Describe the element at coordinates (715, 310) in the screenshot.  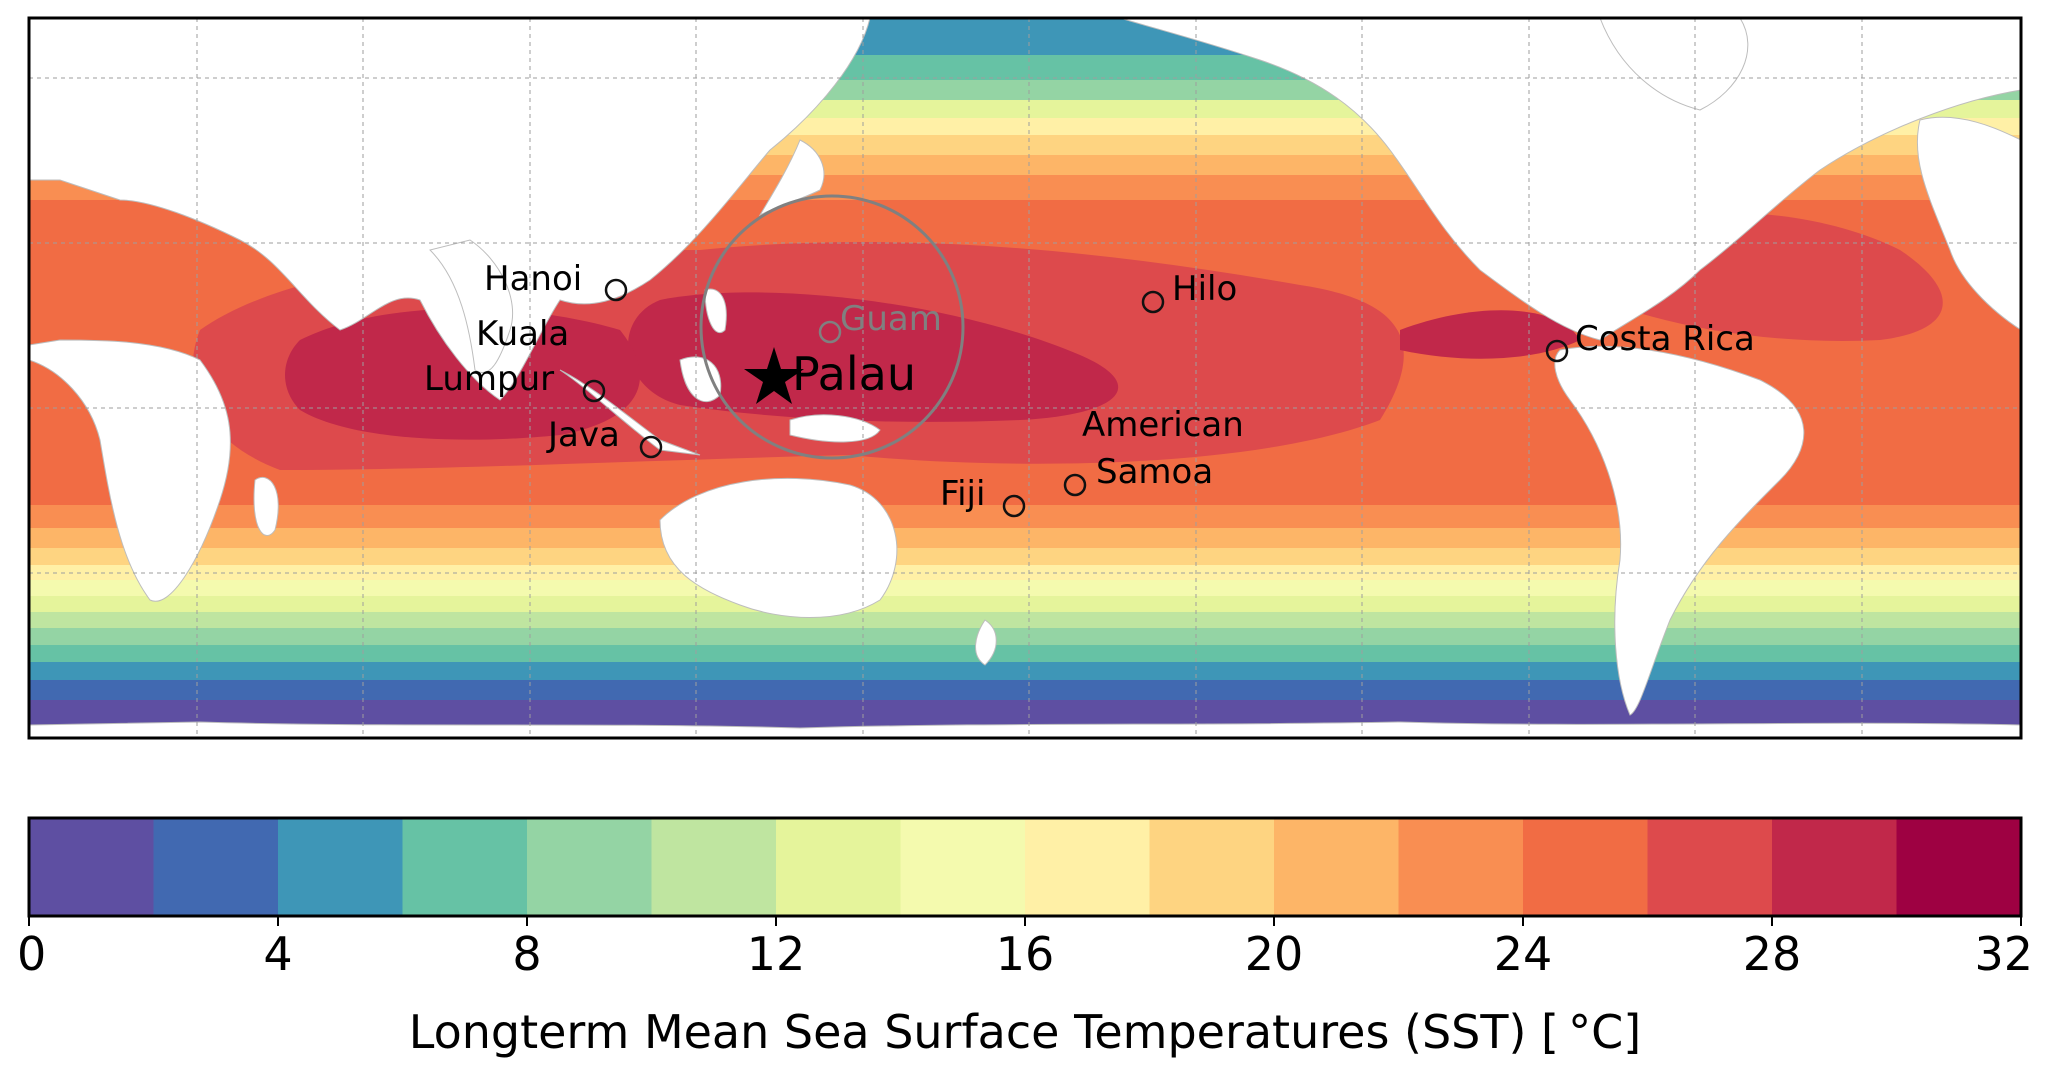
I see `land-philippines` at that location.